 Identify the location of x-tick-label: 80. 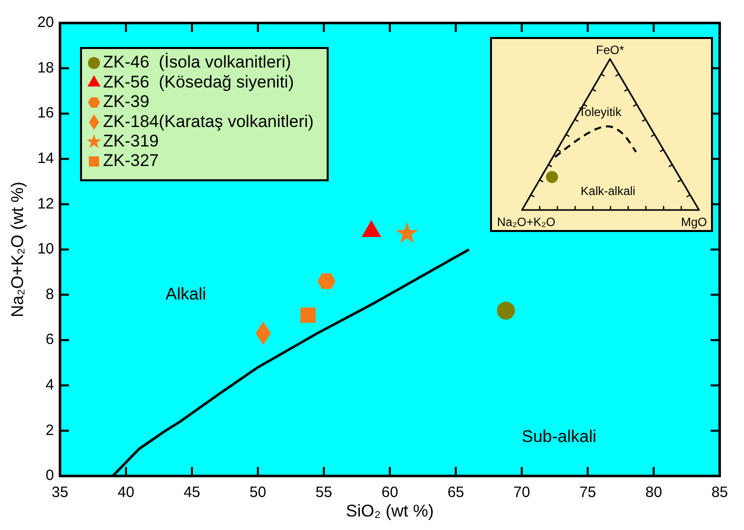
(653, 493).